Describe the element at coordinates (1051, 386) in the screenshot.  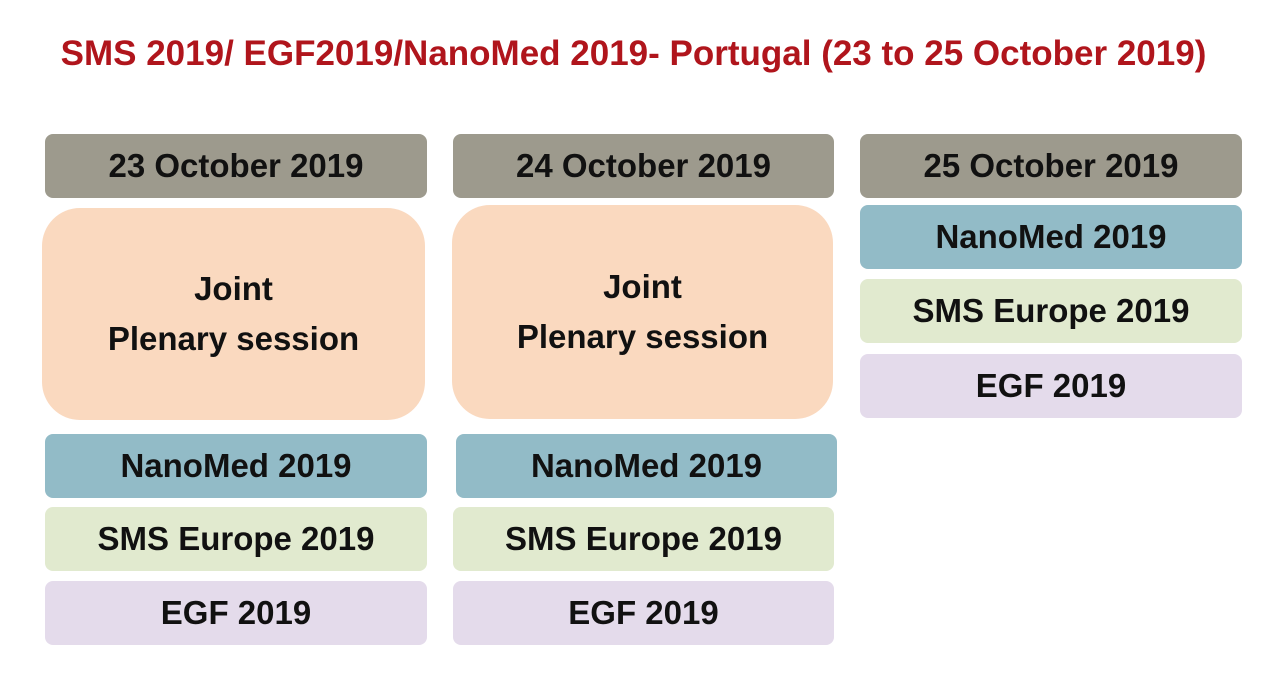
I see `day-3-egf-session: EGF 2019` at that location.